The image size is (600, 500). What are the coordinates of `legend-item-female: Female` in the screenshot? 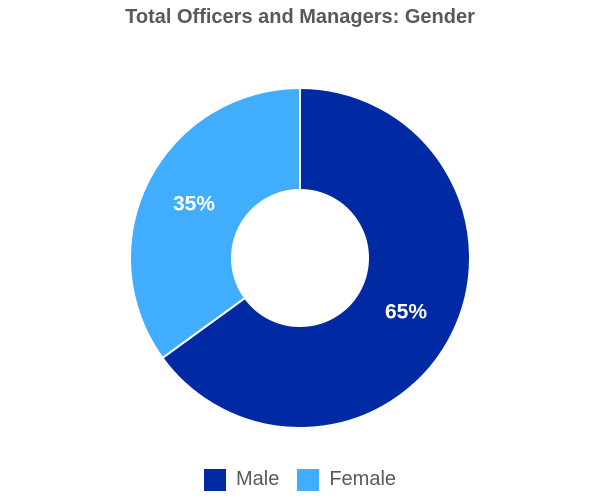 It's located at (346, 479).